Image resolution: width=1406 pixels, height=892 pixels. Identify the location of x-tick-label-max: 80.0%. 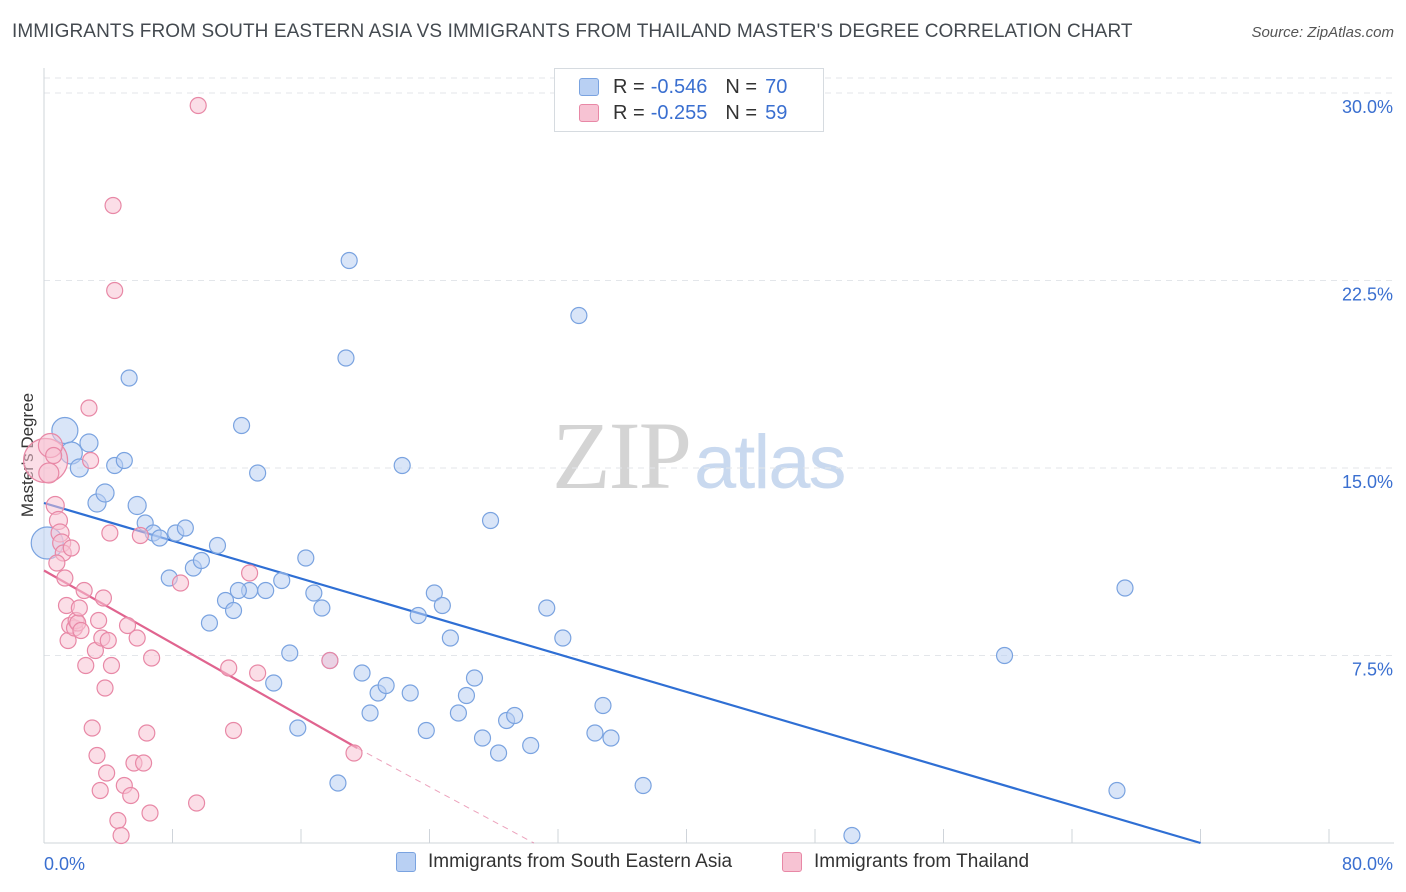
(1367, 864).